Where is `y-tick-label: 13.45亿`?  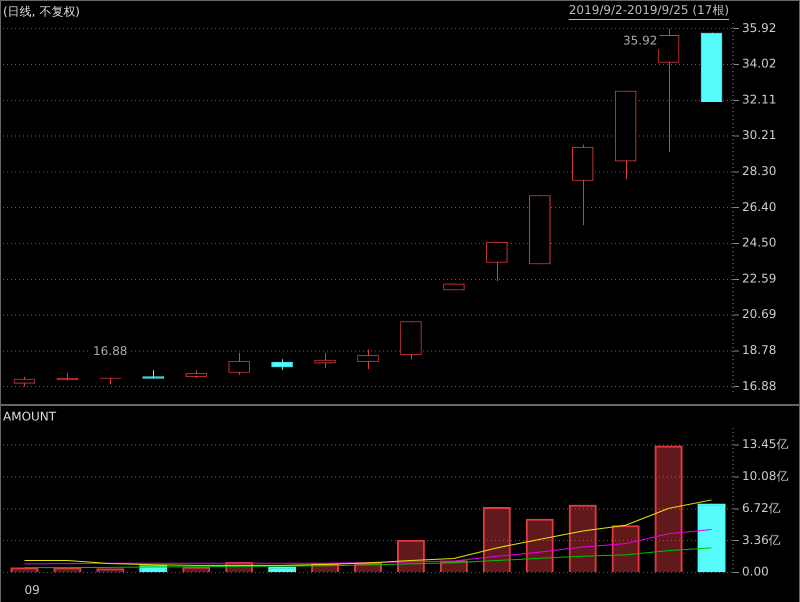
y-tick-label: 13.45亿 is located at coordinates (765, 444).